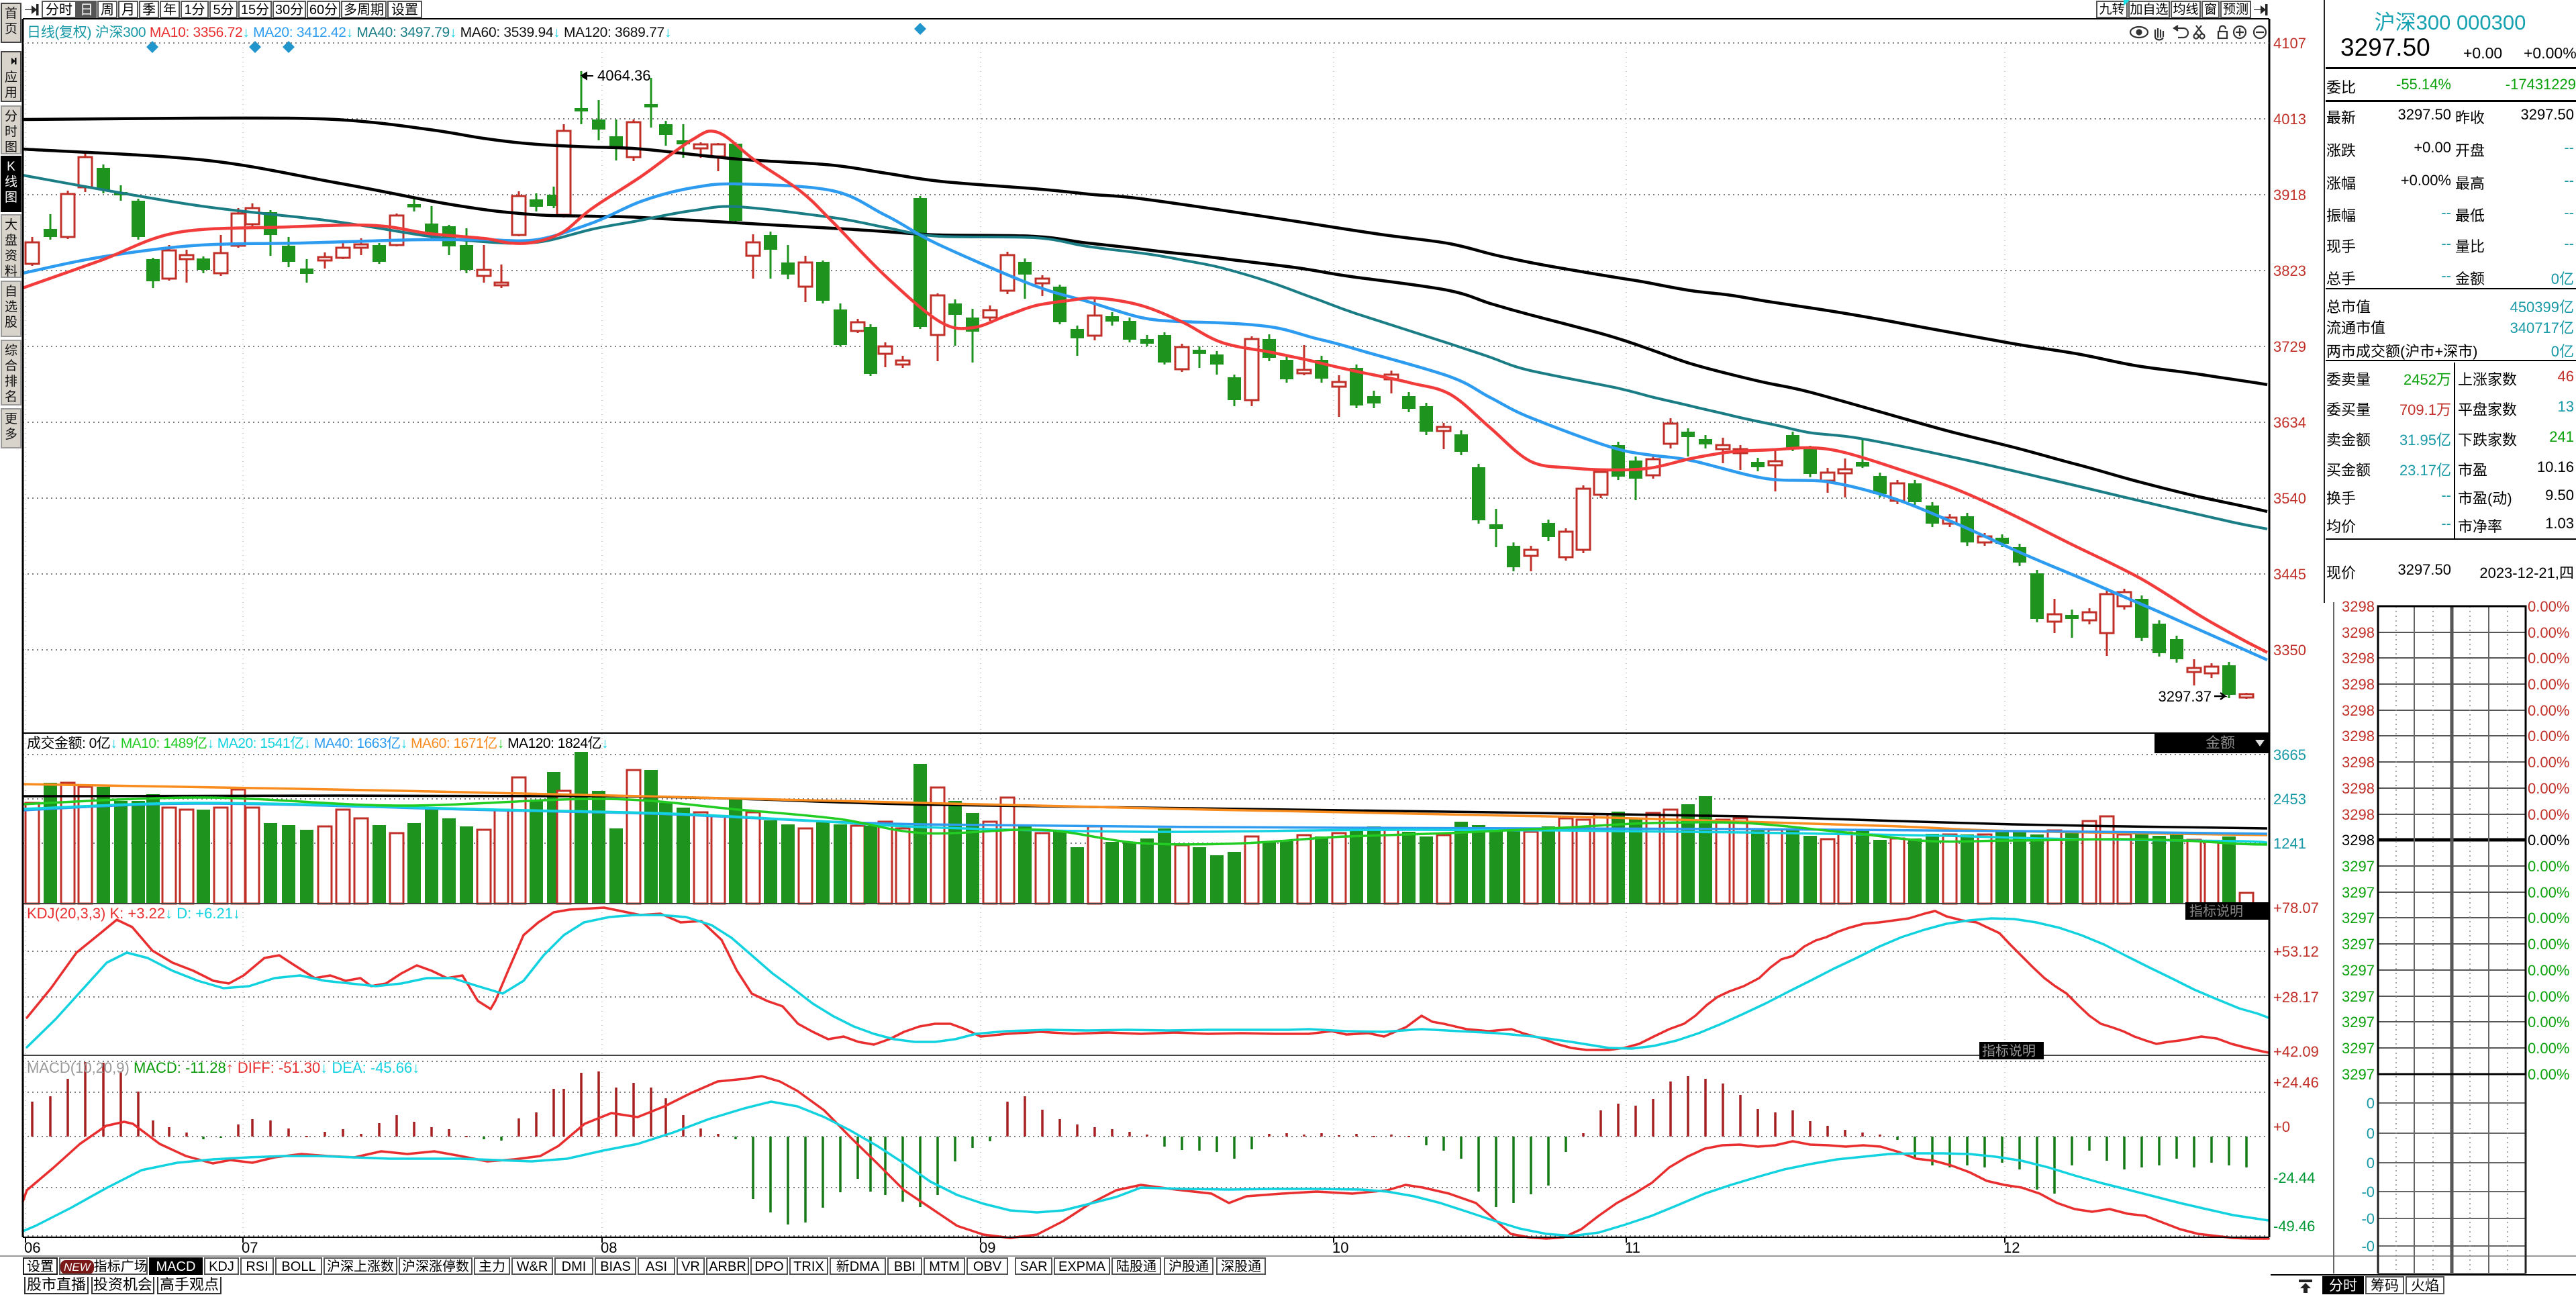 The height and width of the screenshot is (1297, 2576). What do you see at coordinates (1632, 1247) in the screenshot?
I see `svg-text: 11` at bounding box center [1632, 1247].